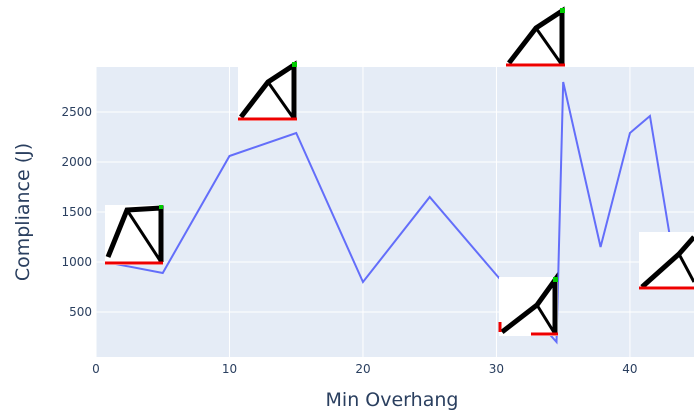  Describe the element at coordinates (23, 212) in the screenshot. I see `y-axis-title: Compliance (J)` at that location.